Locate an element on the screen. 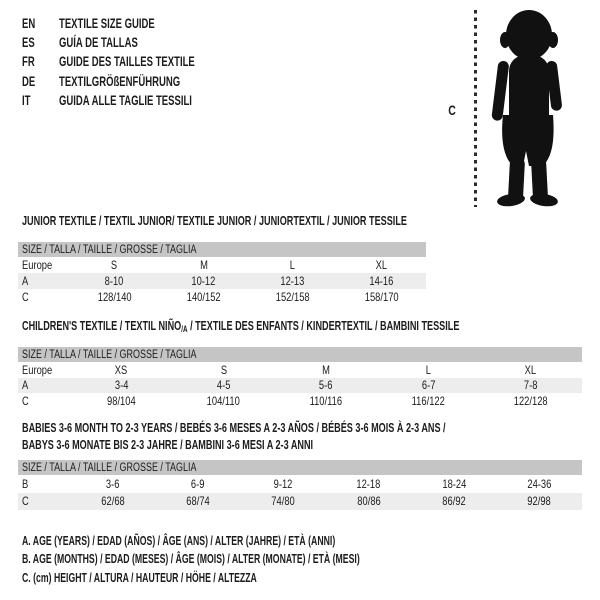 The image size is (600, 600). table-row: A 8-10 10-12 12-13 14-16 is located at coordinates (222, 281).